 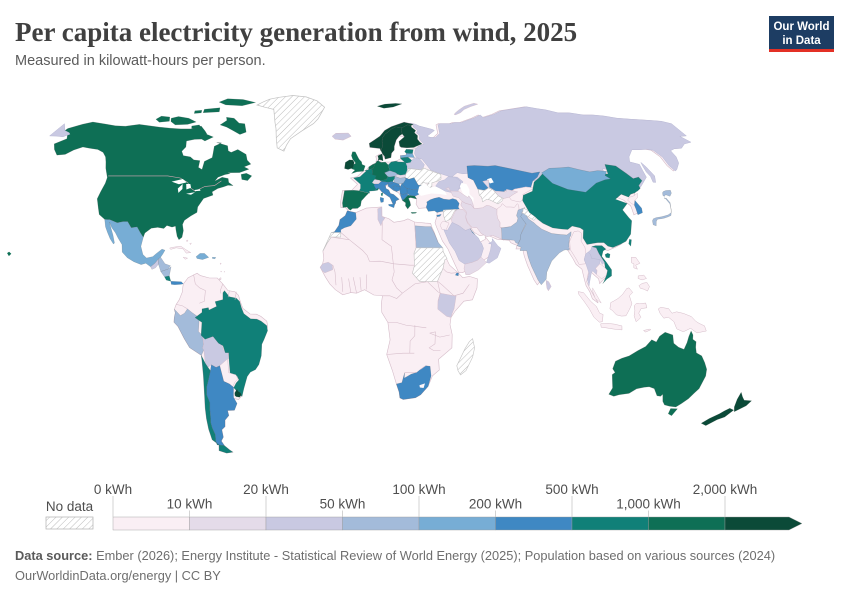 What do you see at coordinates (648, 504) in the screenshot?
I see `svg-text: 1,000 kWh` at bounding box center [648, 504].